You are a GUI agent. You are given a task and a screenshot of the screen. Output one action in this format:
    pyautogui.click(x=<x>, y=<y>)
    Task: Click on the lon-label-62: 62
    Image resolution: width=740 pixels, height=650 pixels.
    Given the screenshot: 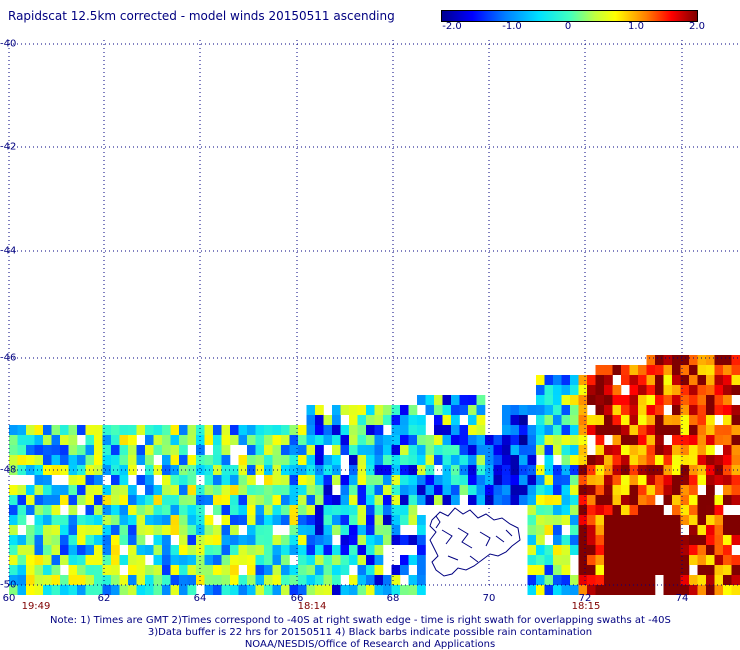 What is the action you would take?
    pyautogui.click(x=104, y=598)
    